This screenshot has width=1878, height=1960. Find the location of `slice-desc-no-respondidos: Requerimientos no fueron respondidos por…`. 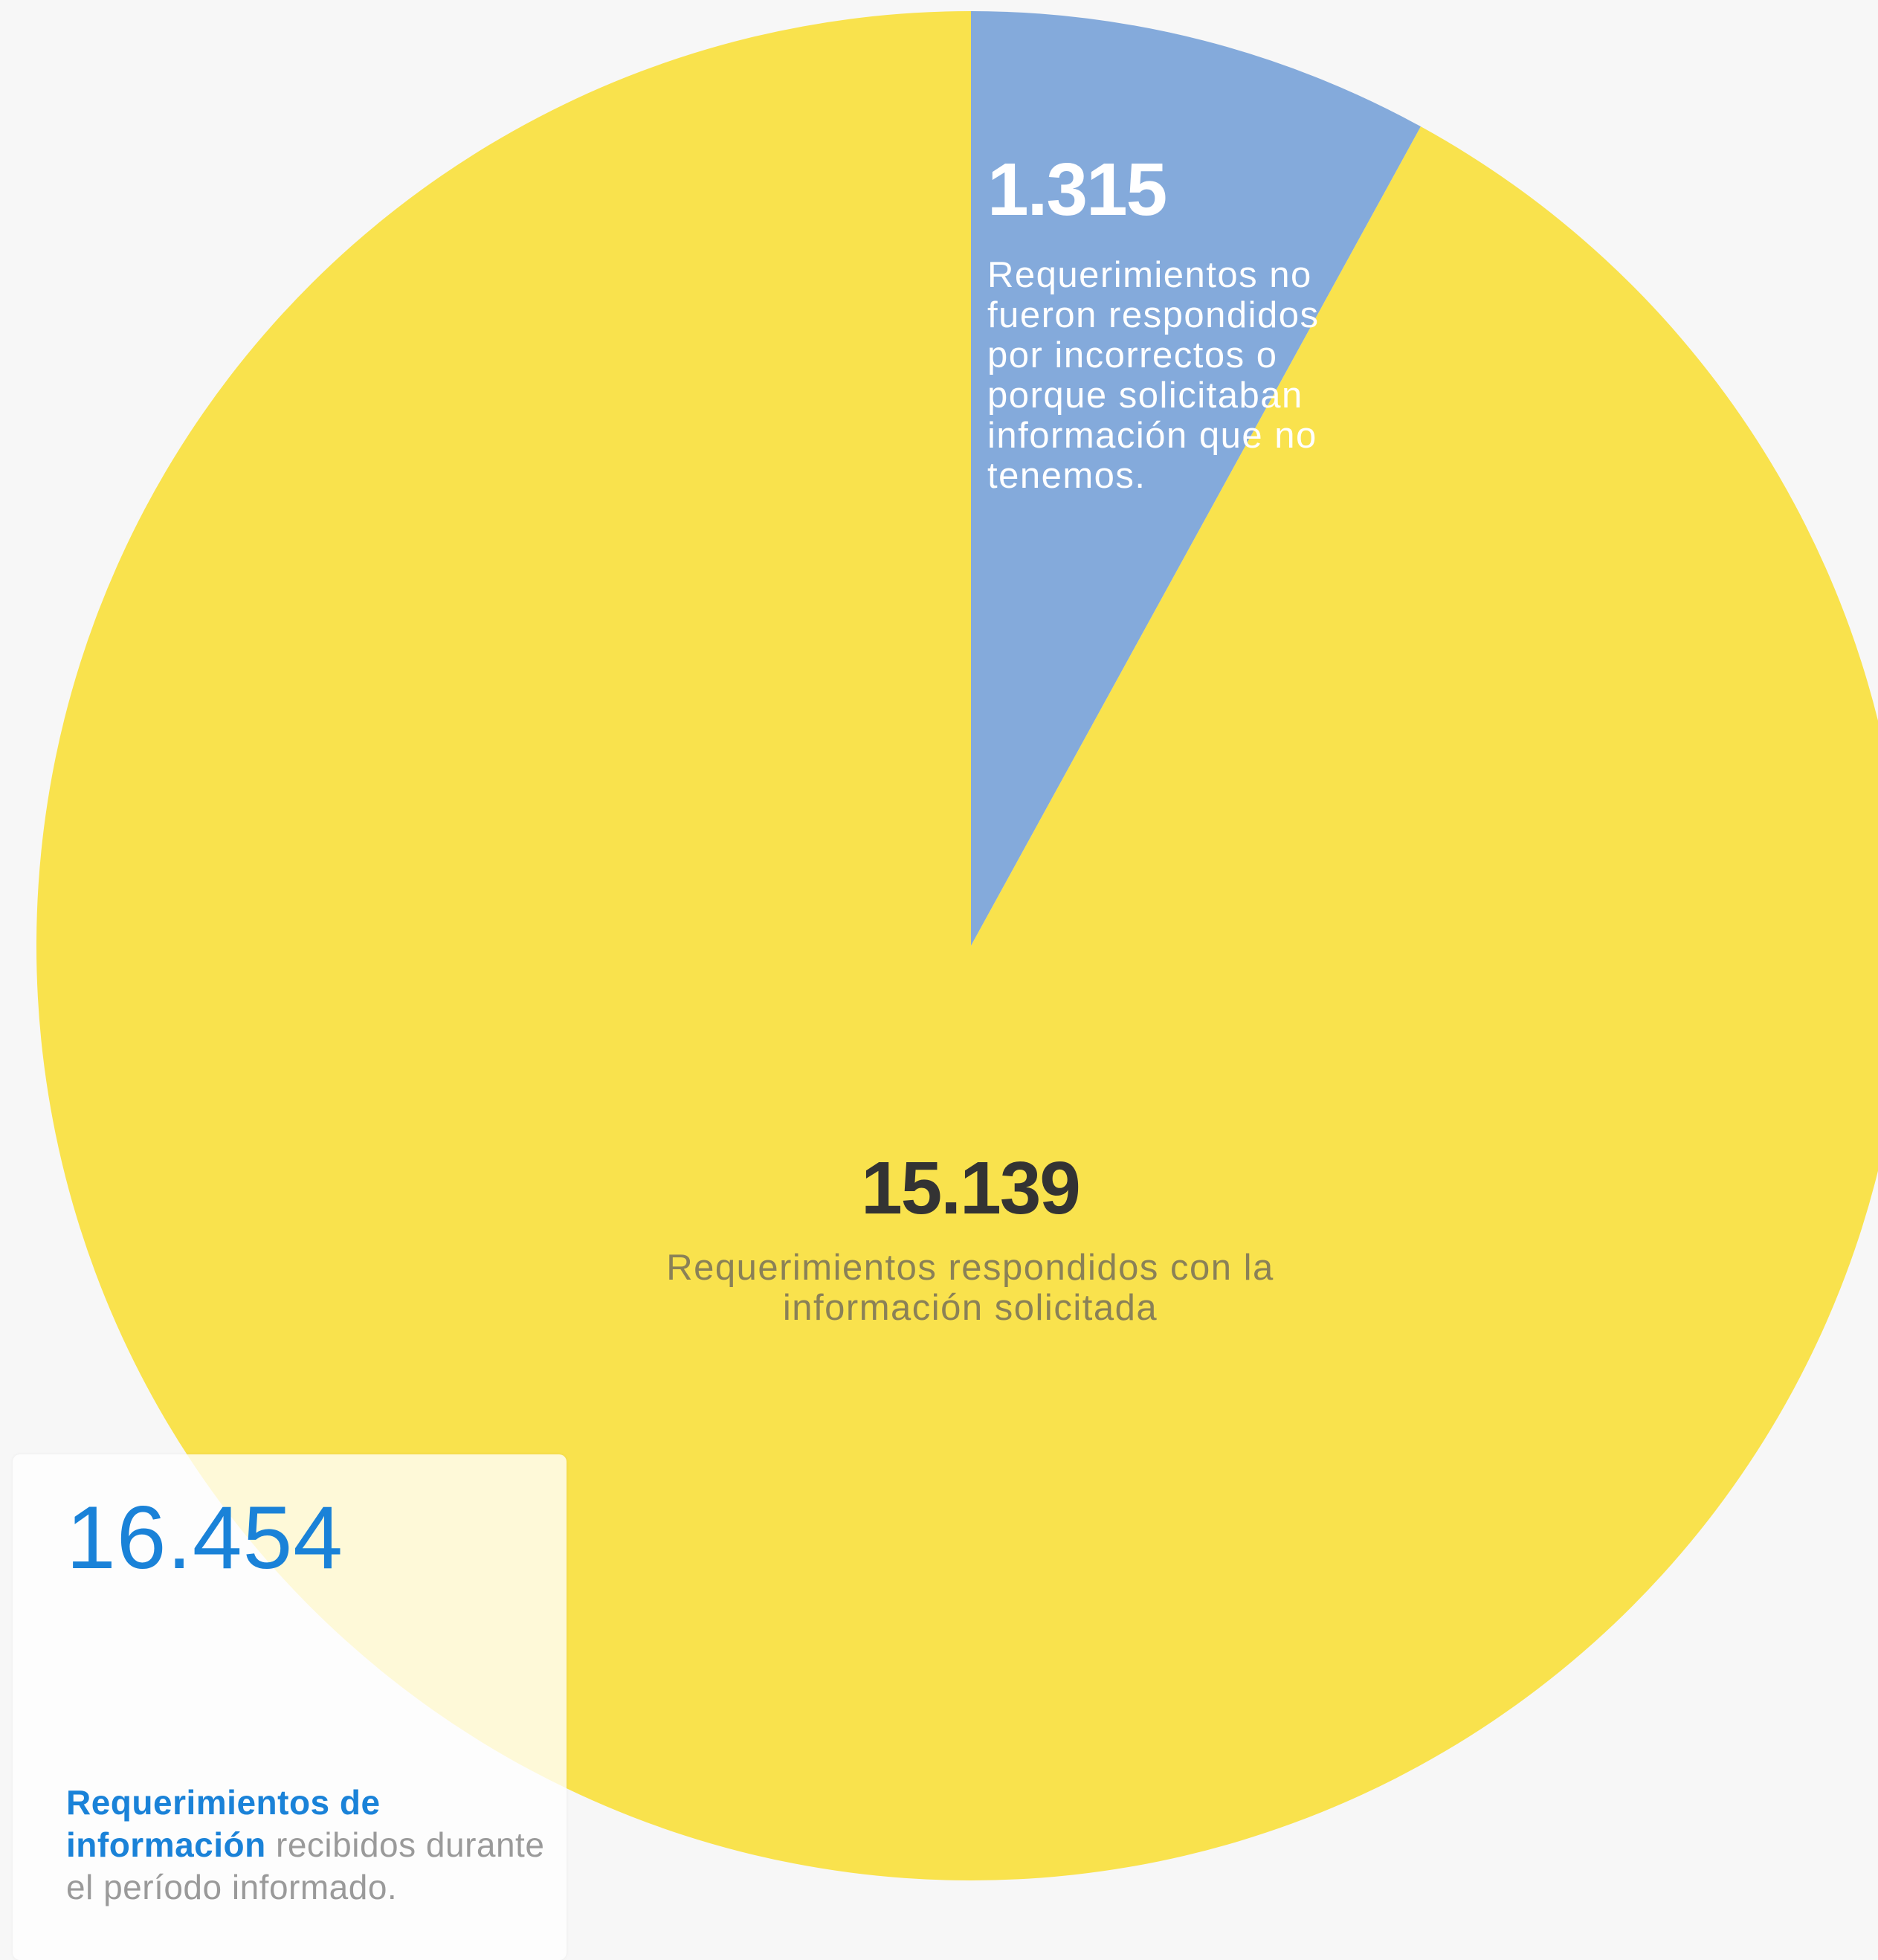

slice-desc-no-respondidos: Requerimientos no fueron respondidos por… is located at coordinates (1154, 375).